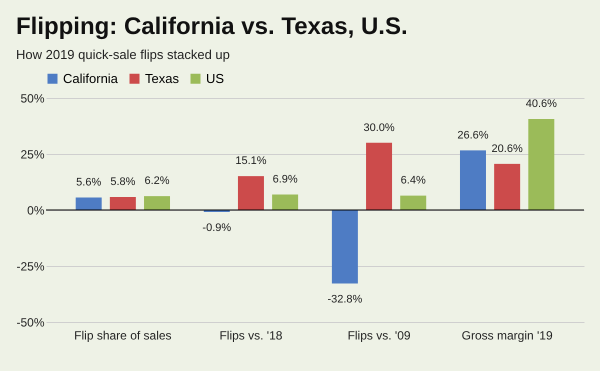 The width and height of the screenshot is (600, 371). Describe the element at coordinates (215, 78) in the screenshot. I see `legend-label: US` at that location.